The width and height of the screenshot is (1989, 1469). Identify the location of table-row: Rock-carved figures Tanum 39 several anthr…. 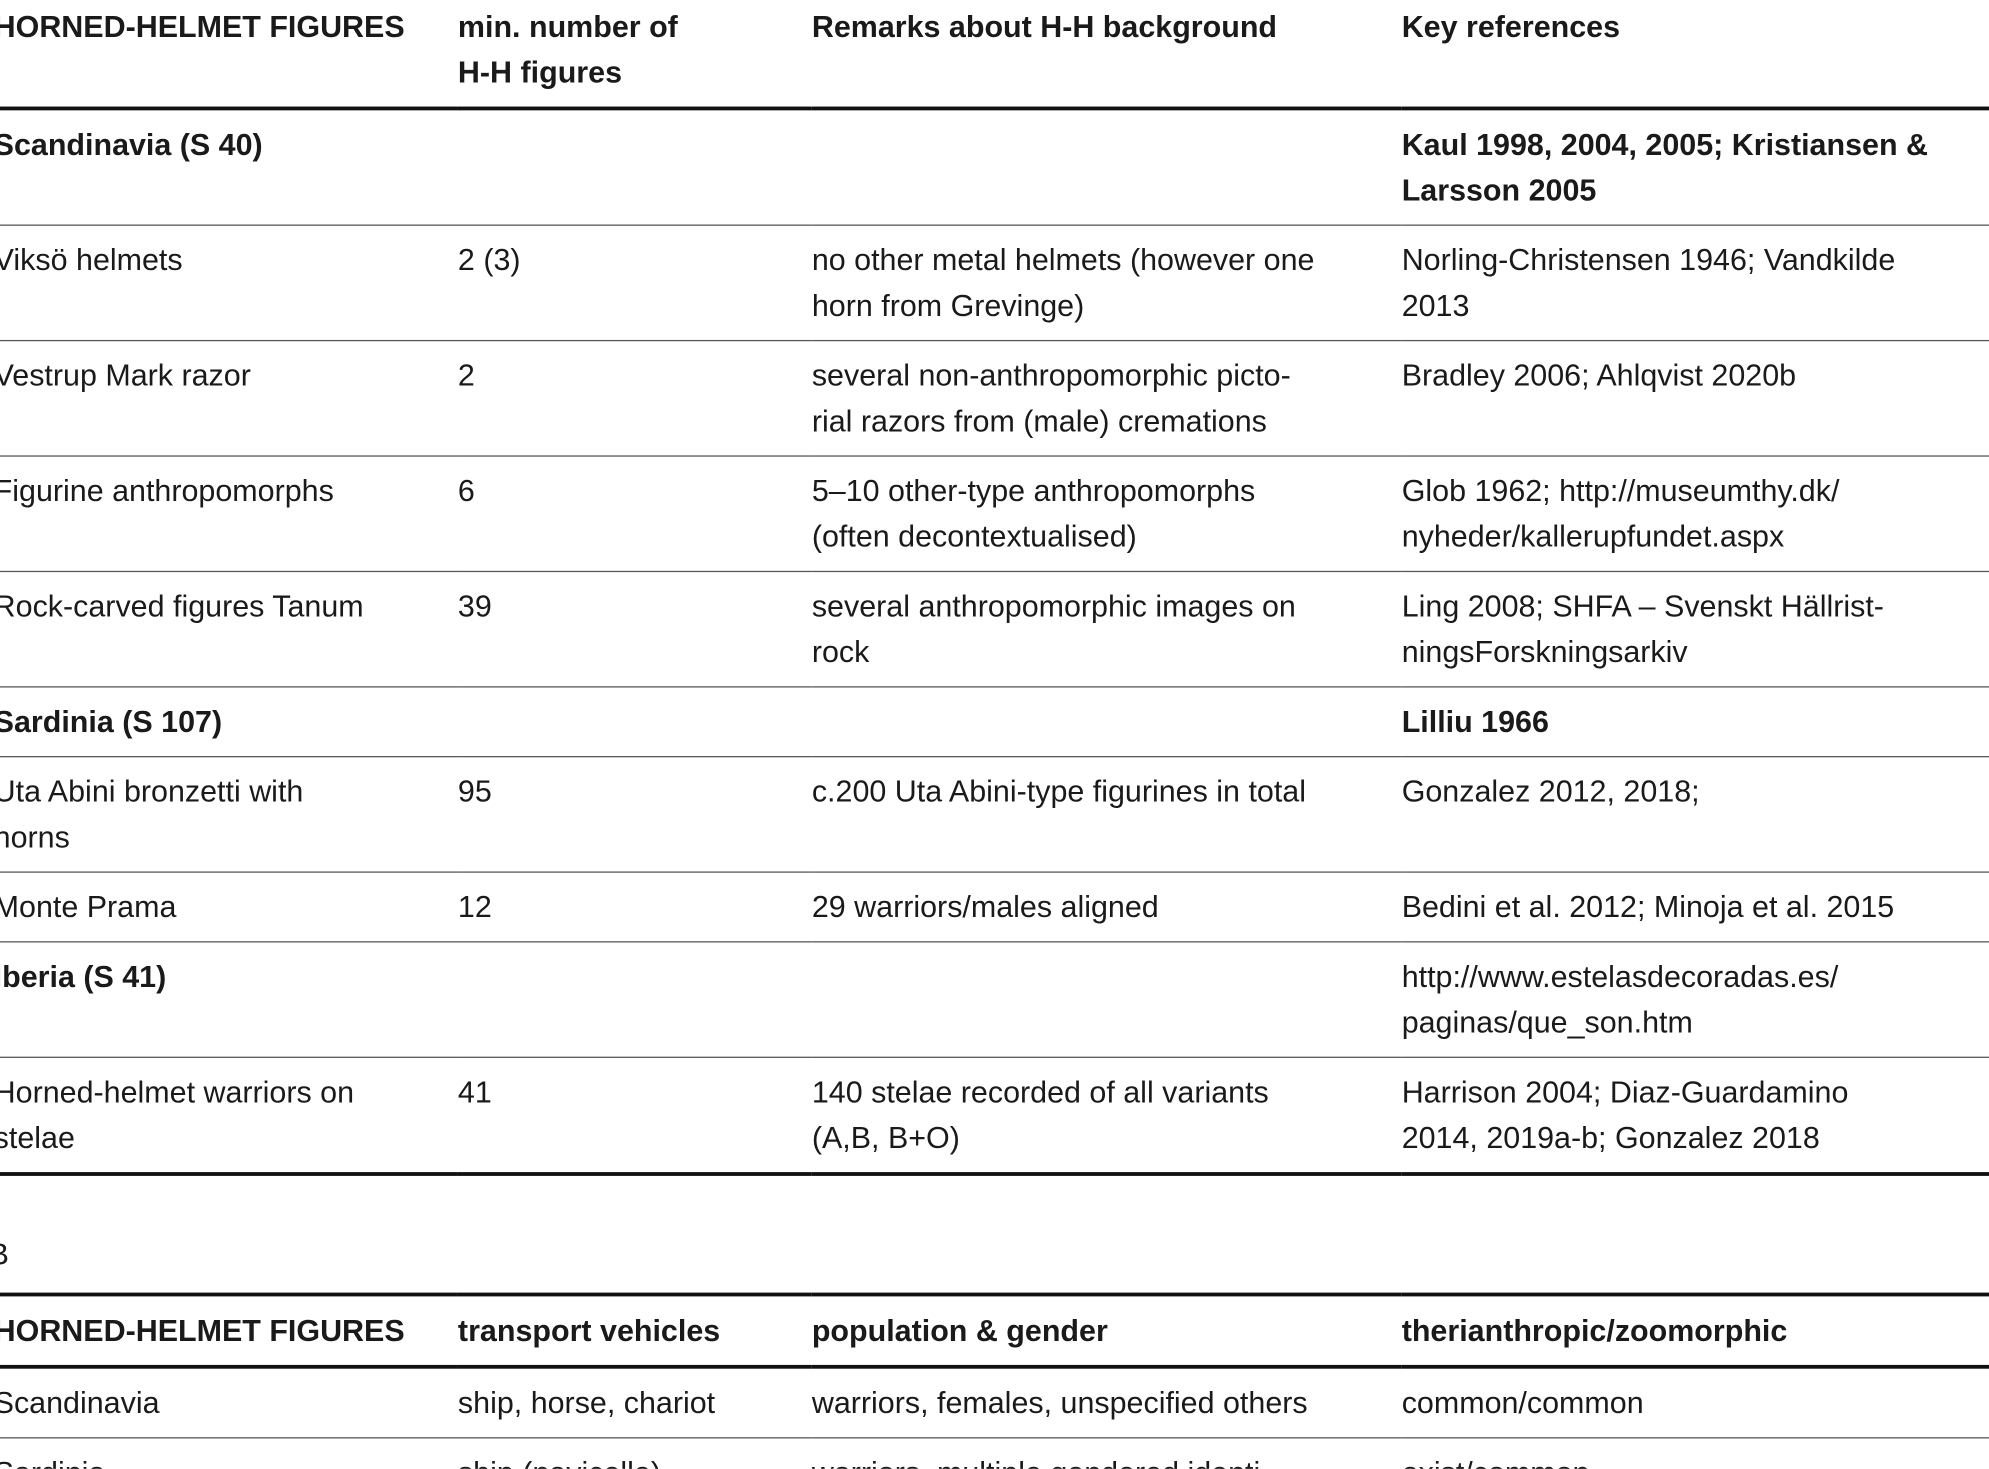
(994, 629).